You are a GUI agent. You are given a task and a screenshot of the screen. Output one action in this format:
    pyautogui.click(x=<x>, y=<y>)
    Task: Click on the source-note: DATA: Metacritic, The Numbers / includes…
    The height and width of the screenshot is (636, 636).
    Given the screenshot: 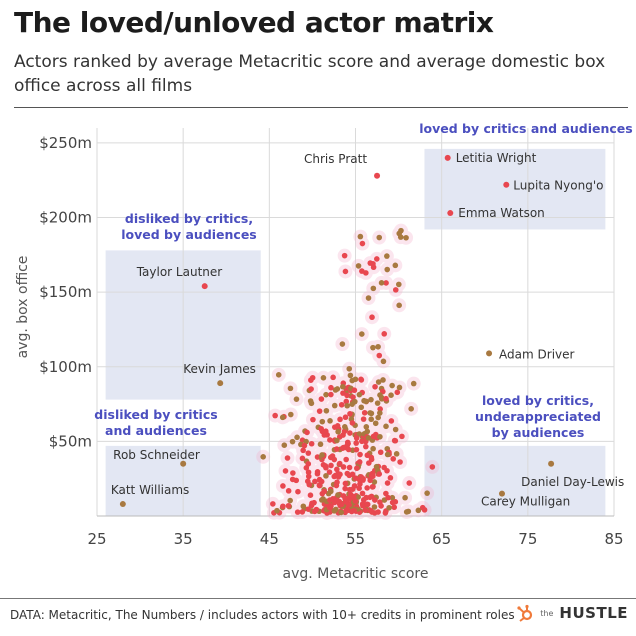 What is the action you would take?
    pyautogui.click(x=262, y=615)
    